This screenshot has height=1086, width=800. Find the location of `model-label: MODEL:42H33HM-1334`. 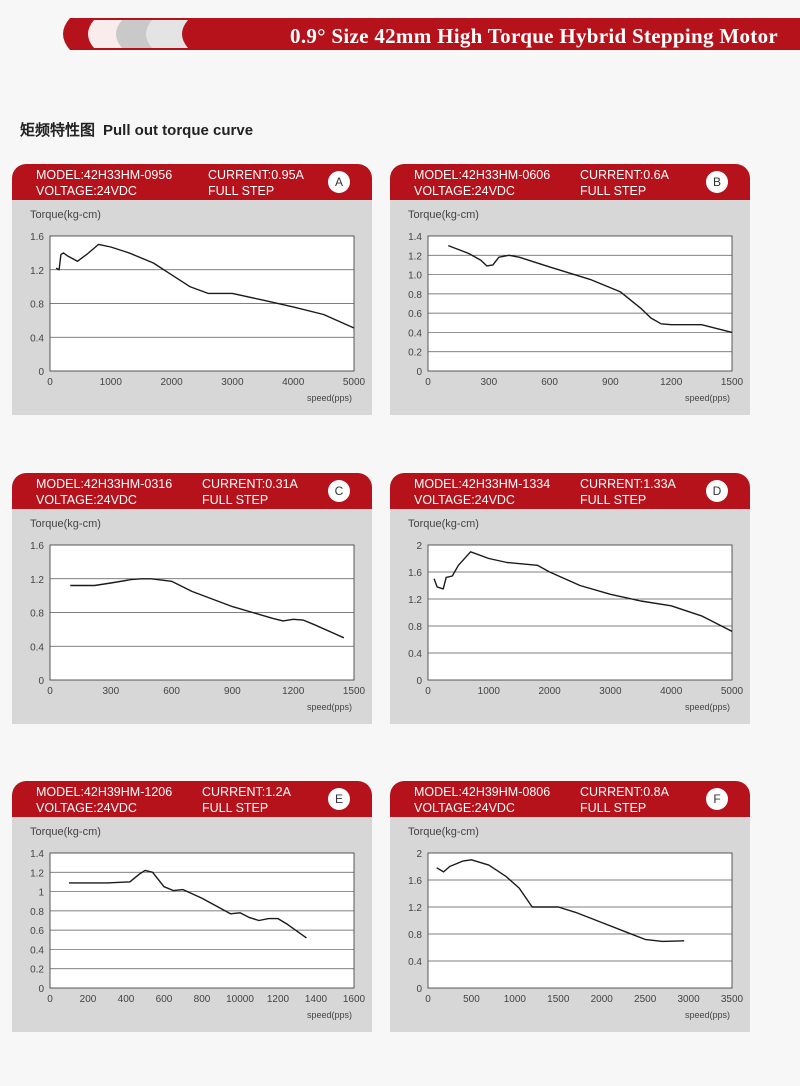

model-label: MODEL:42H33HM-1334 is located at coordinates (482, 484).